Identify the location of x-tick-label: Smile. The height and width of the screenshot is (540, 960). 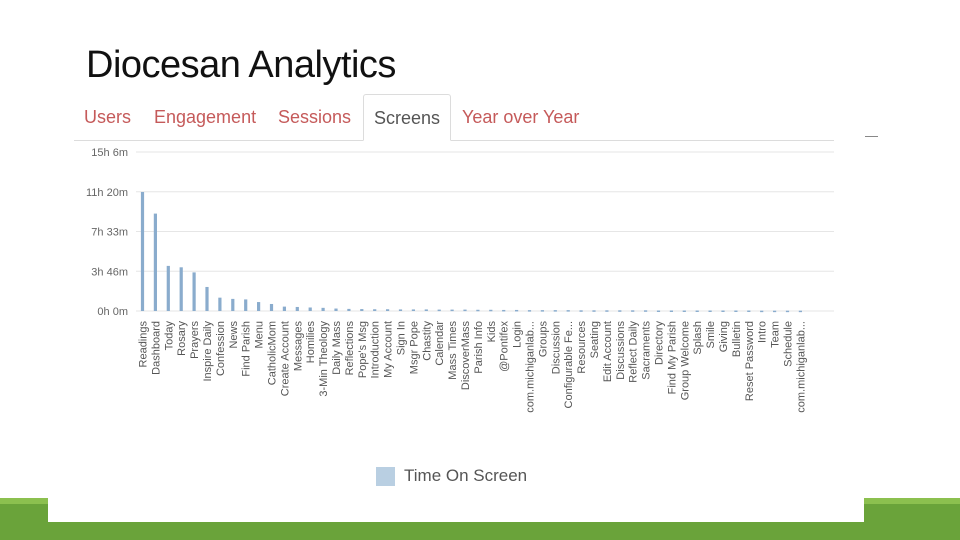
(711, 335).